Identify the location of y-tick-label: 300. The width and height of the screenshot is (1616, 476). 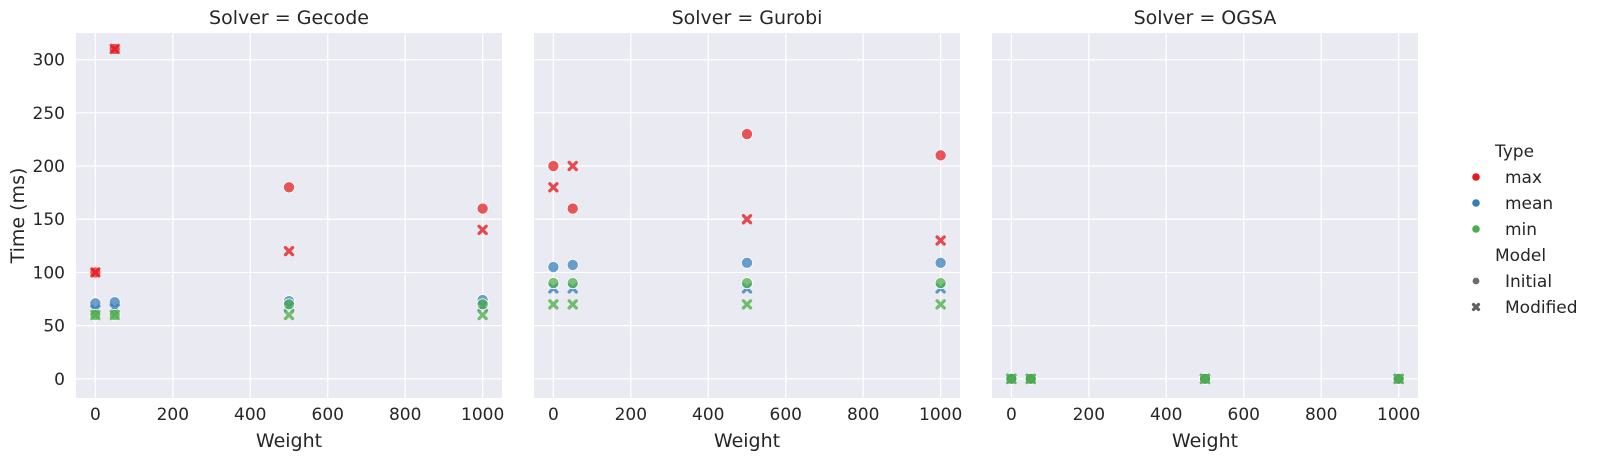
(49, 61).